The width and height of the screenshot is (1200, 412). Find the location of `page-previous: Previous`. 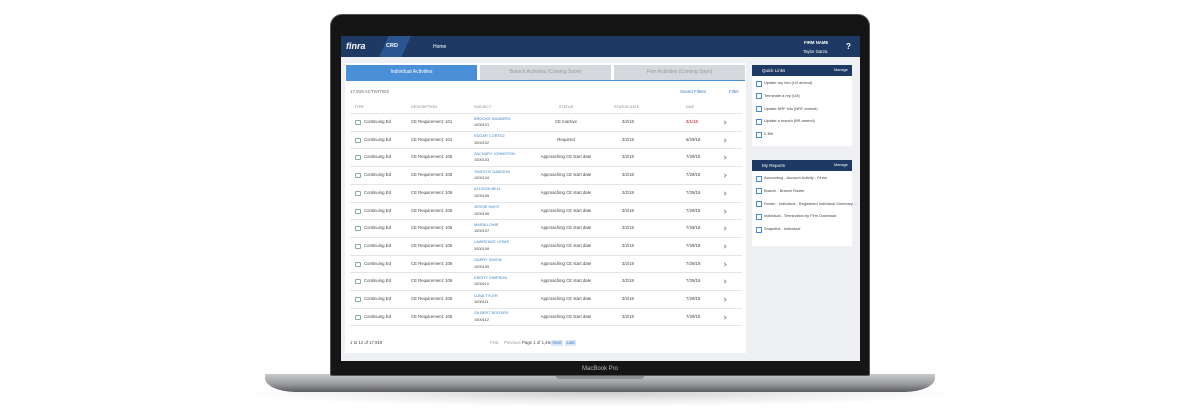

page-previous: Previous is located at coordinates (512, 342).